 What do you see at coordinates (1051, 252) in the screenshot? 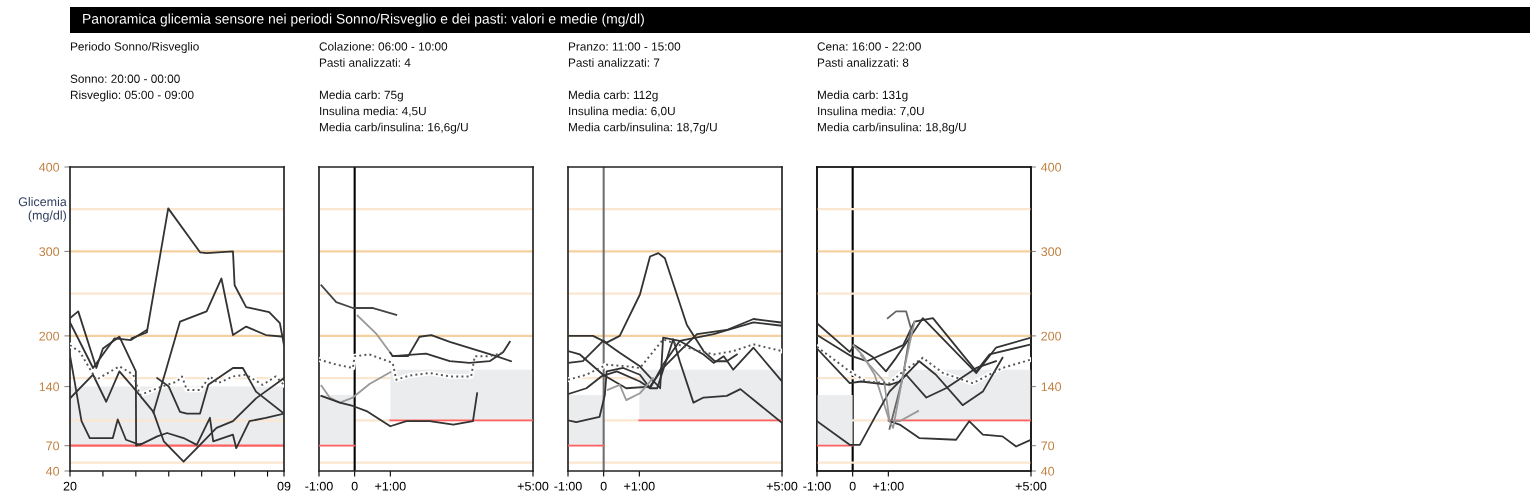
I see `y2-tick-label: 300` at bounding box center [1051, 252].